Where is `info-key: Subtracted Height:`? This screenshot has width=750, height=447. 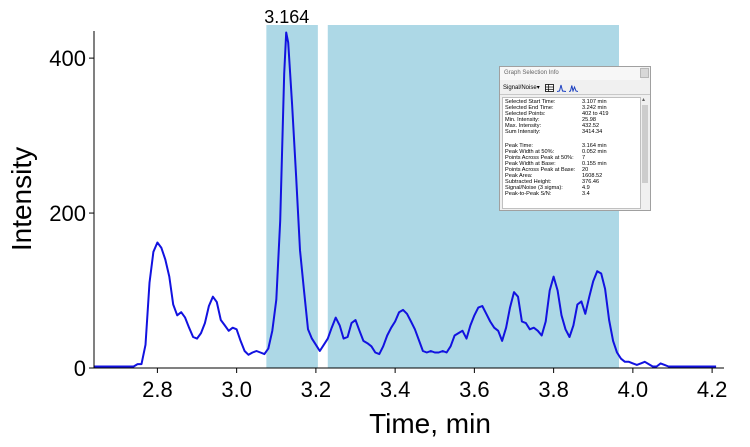
info-key: Subtracted Height: is located at coordinates (528, 182).